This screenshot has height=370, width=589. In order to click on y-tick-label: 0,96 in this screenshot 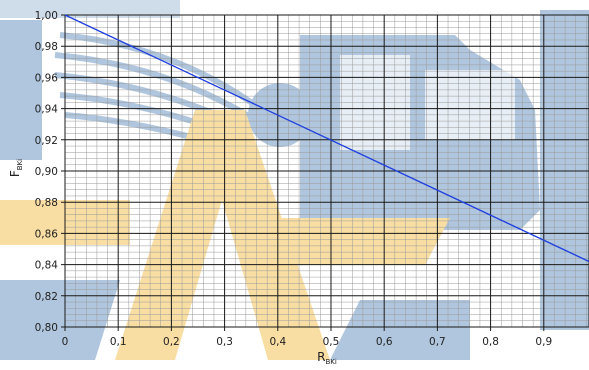, I will do `click(47, 78)`.